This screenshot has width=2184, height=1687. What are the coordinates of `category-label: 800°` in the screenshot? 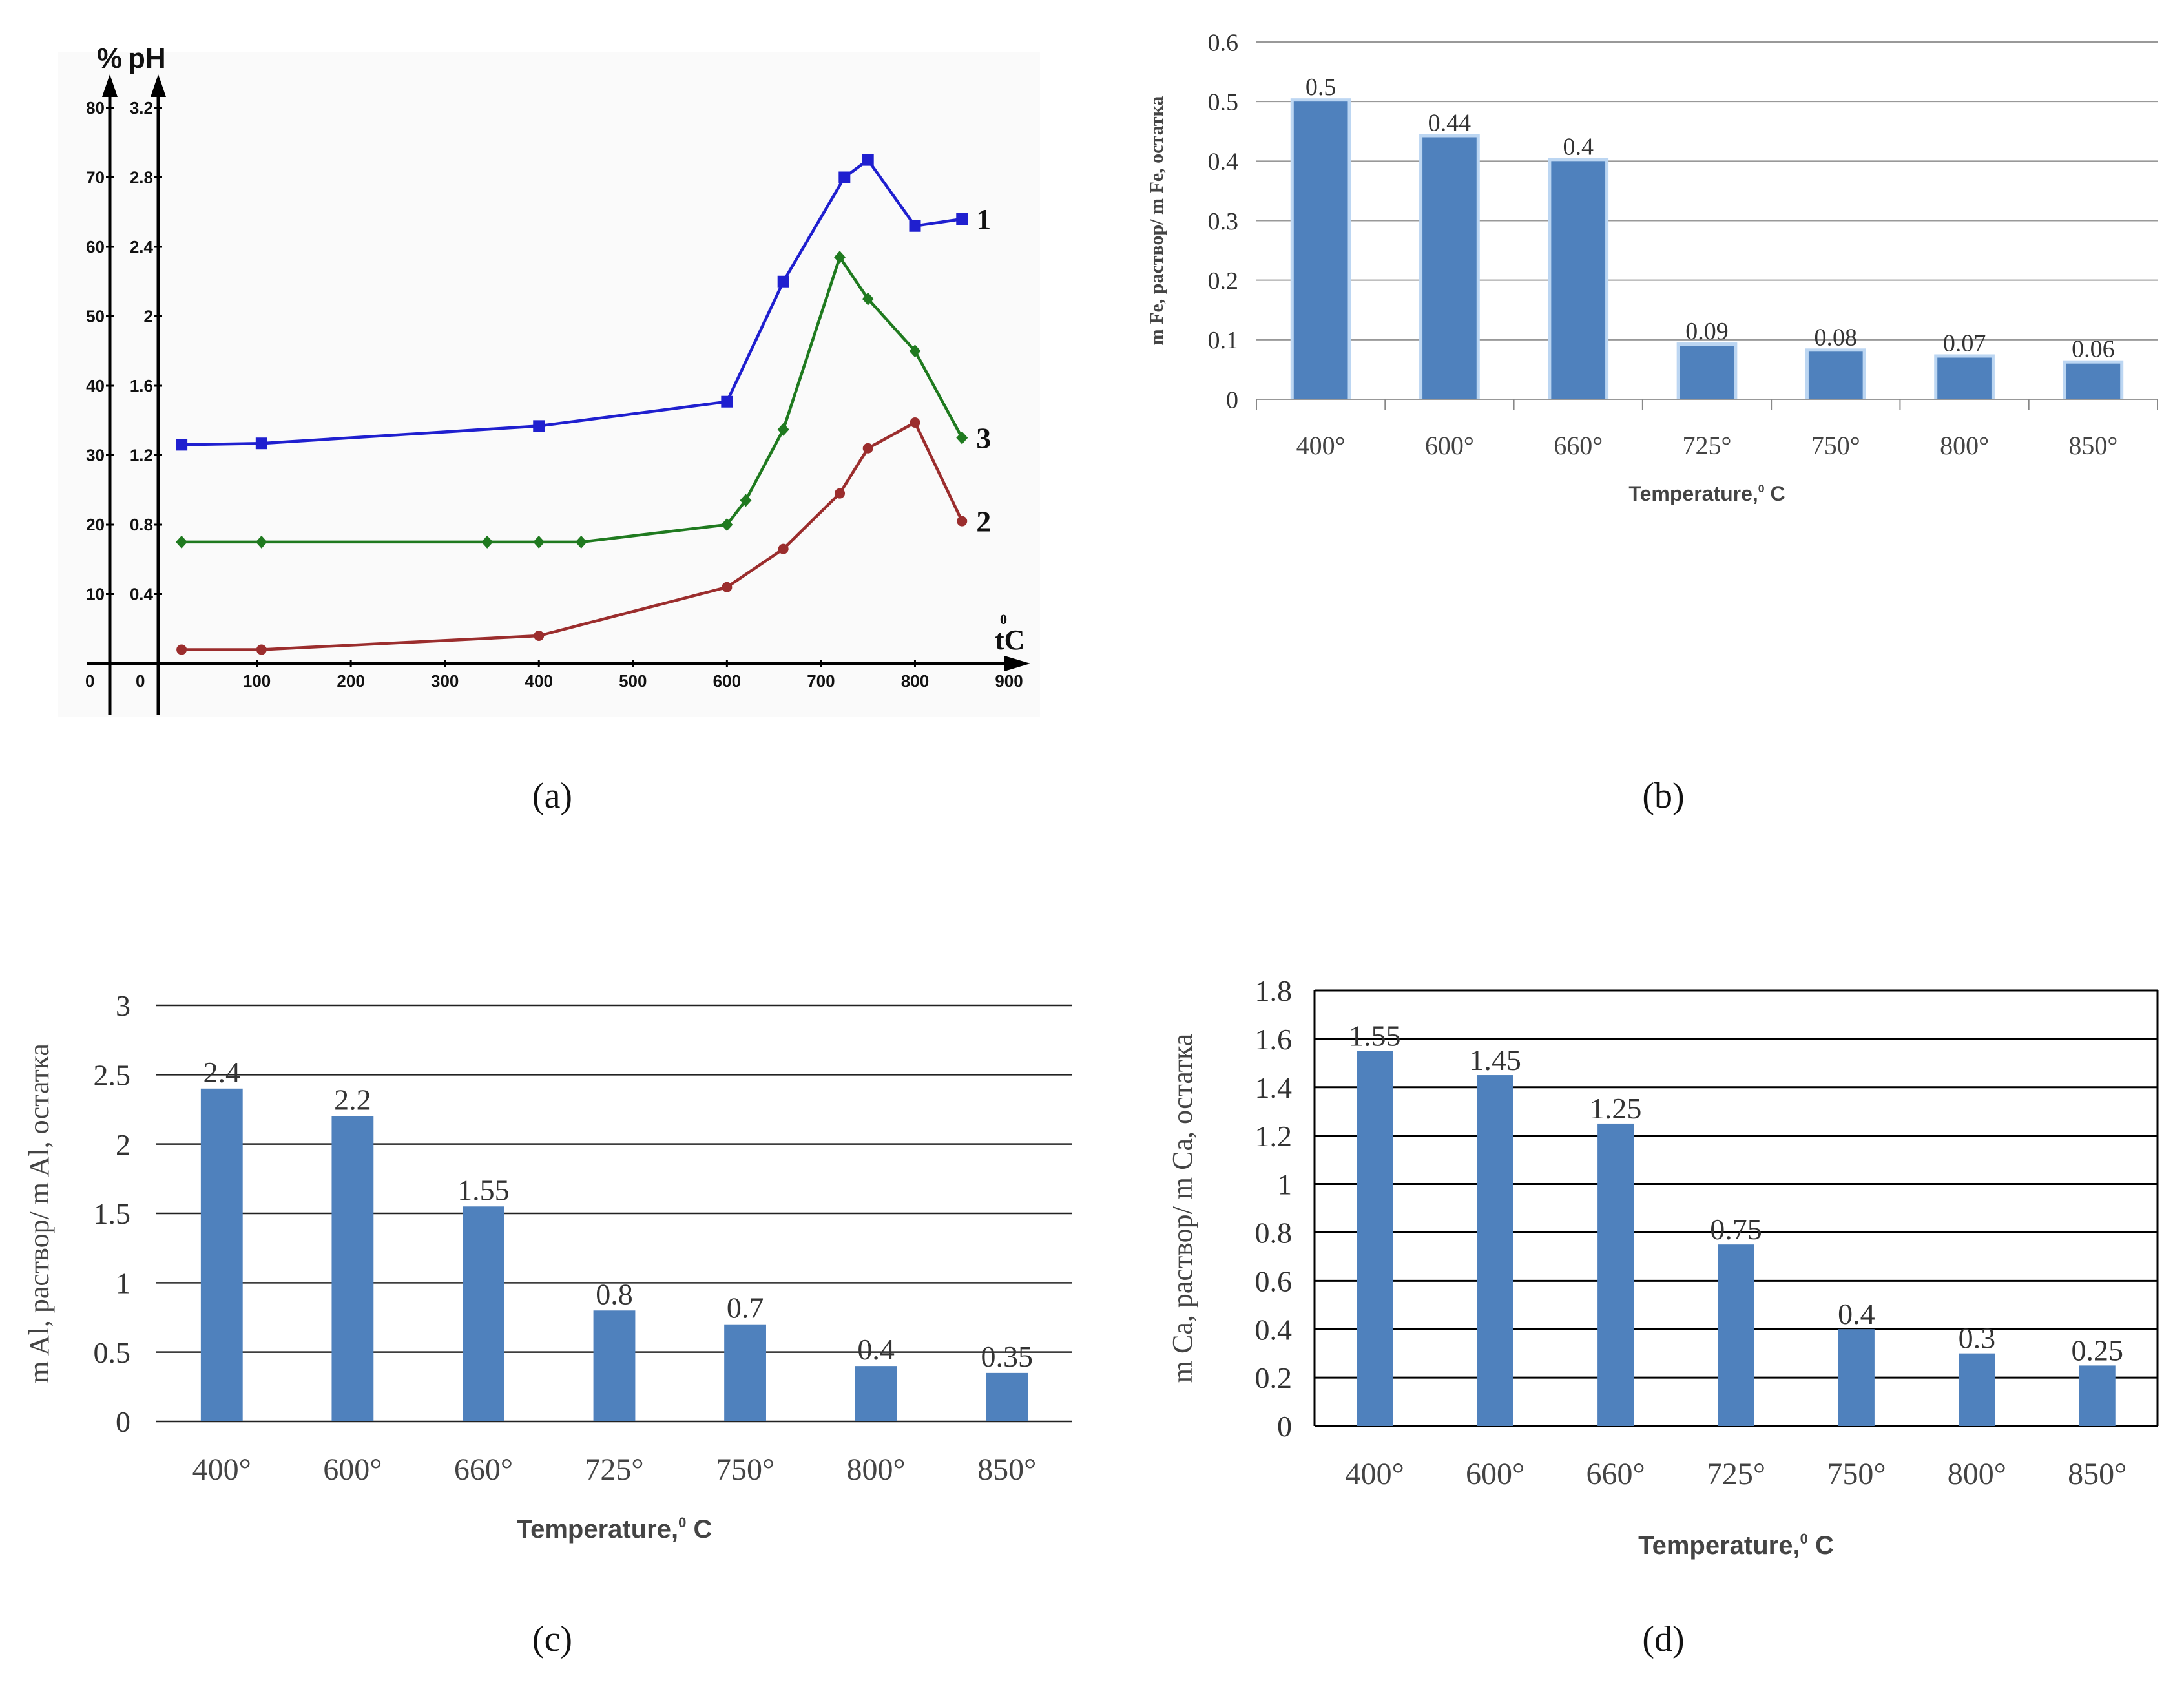 It's located at (1965, 445).